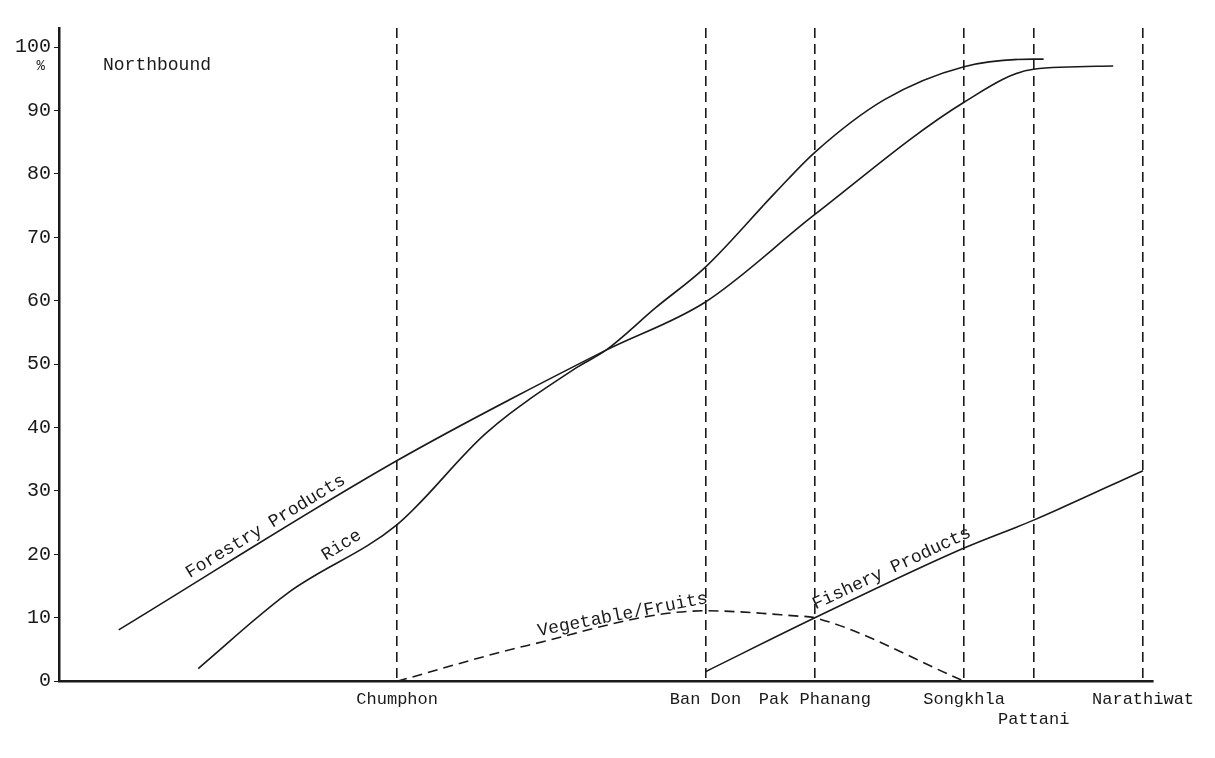  Describe the element at coordinates (39, 110) in the screenshot. I see `y-tick-label: 90` at that location.